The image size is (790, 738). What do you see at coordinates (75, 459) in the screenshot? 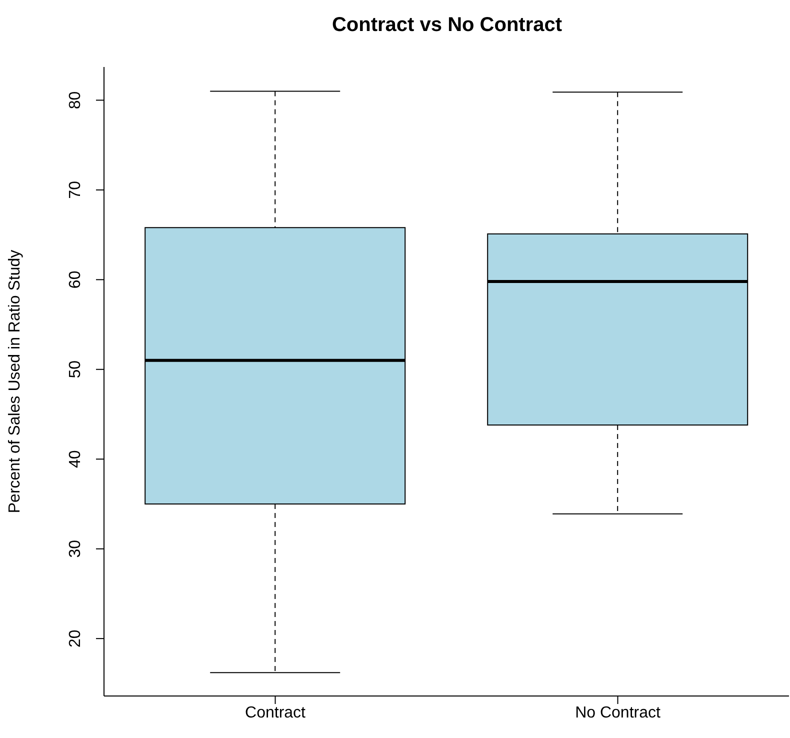
I see `y-tick-label: 40` at bounding box center [75, 459].